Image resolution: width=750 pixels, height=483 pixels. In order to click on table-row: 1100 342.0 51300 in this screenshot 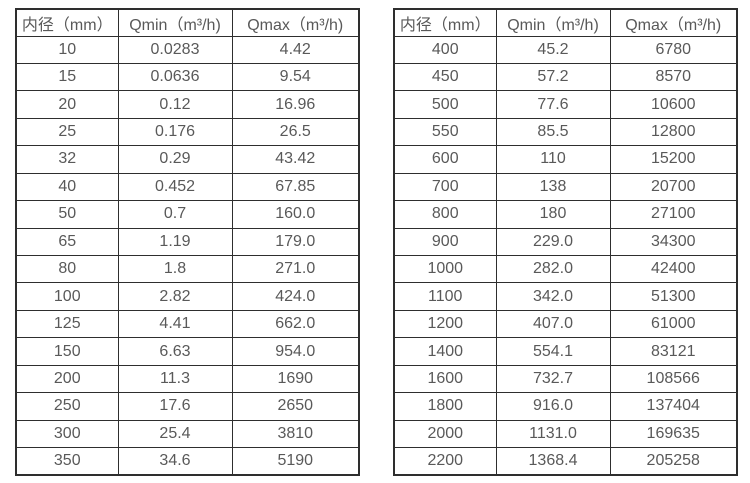, I will do `click(565, 296)`.